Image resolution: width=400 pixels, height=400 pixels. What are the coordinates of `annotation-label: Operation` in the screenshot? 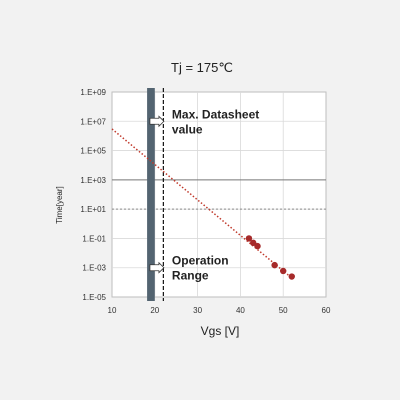 It's located at (200, 261).